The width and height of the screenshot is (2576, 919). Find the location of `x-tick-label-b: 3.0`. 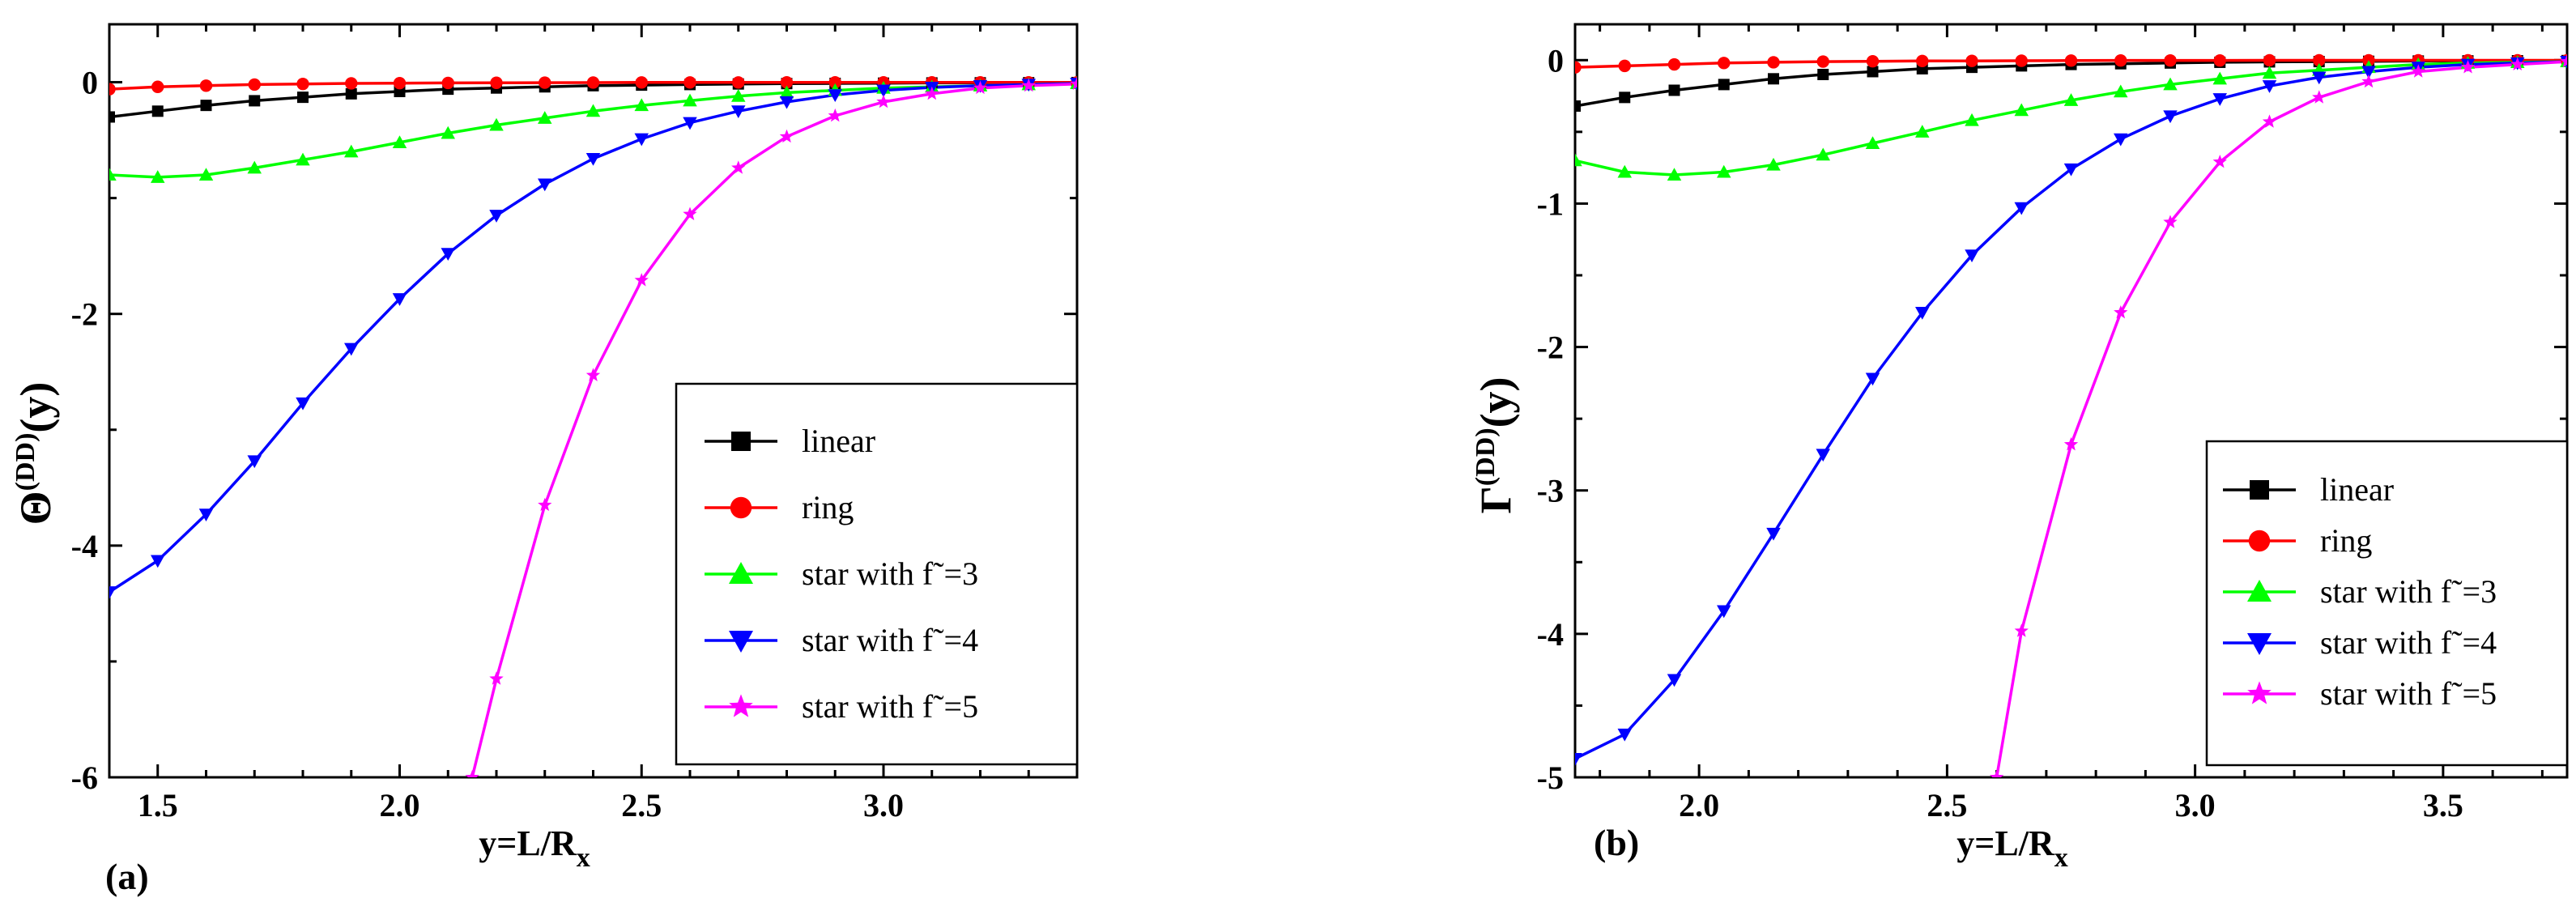

x-tick-label-b: 3.0 is located at coordinates (2195, 805).